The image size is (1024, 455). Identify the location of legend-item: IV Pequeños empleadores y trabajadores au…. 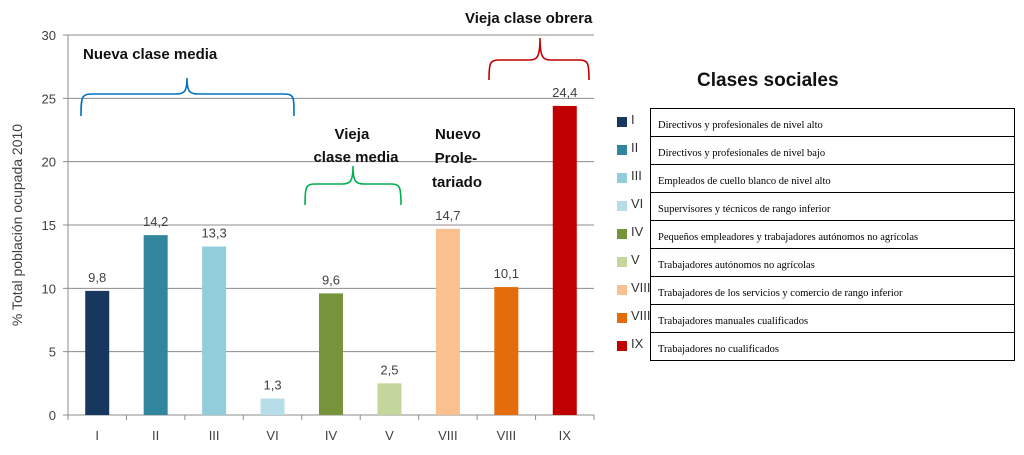
(817, 234).